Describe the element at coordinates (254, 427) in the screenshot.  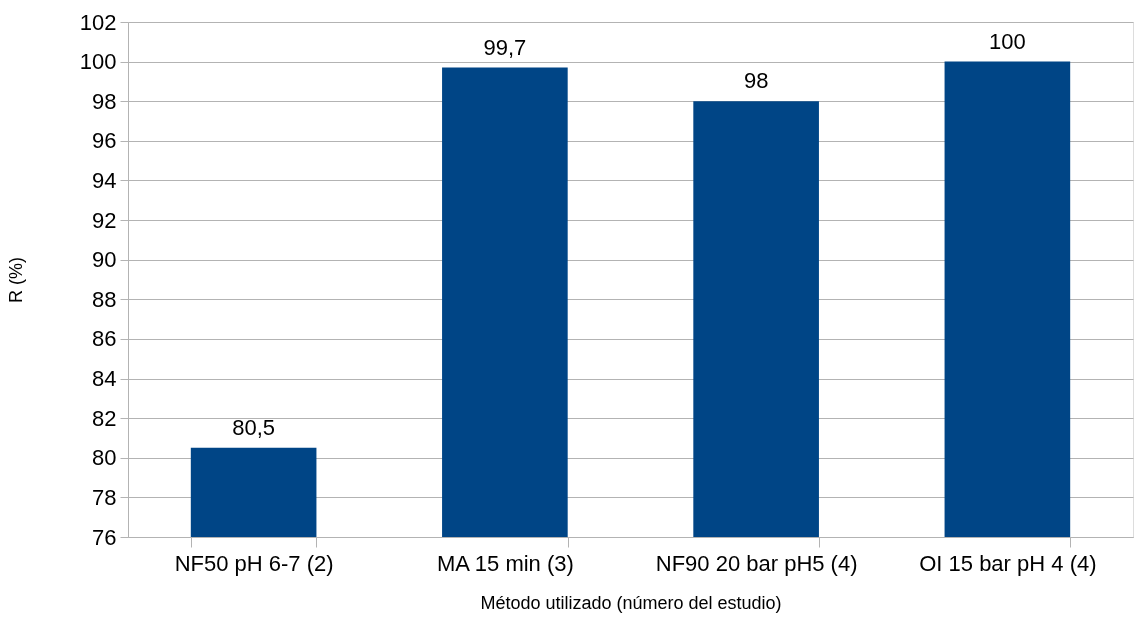
I see `data-label: 80,5` at that location.